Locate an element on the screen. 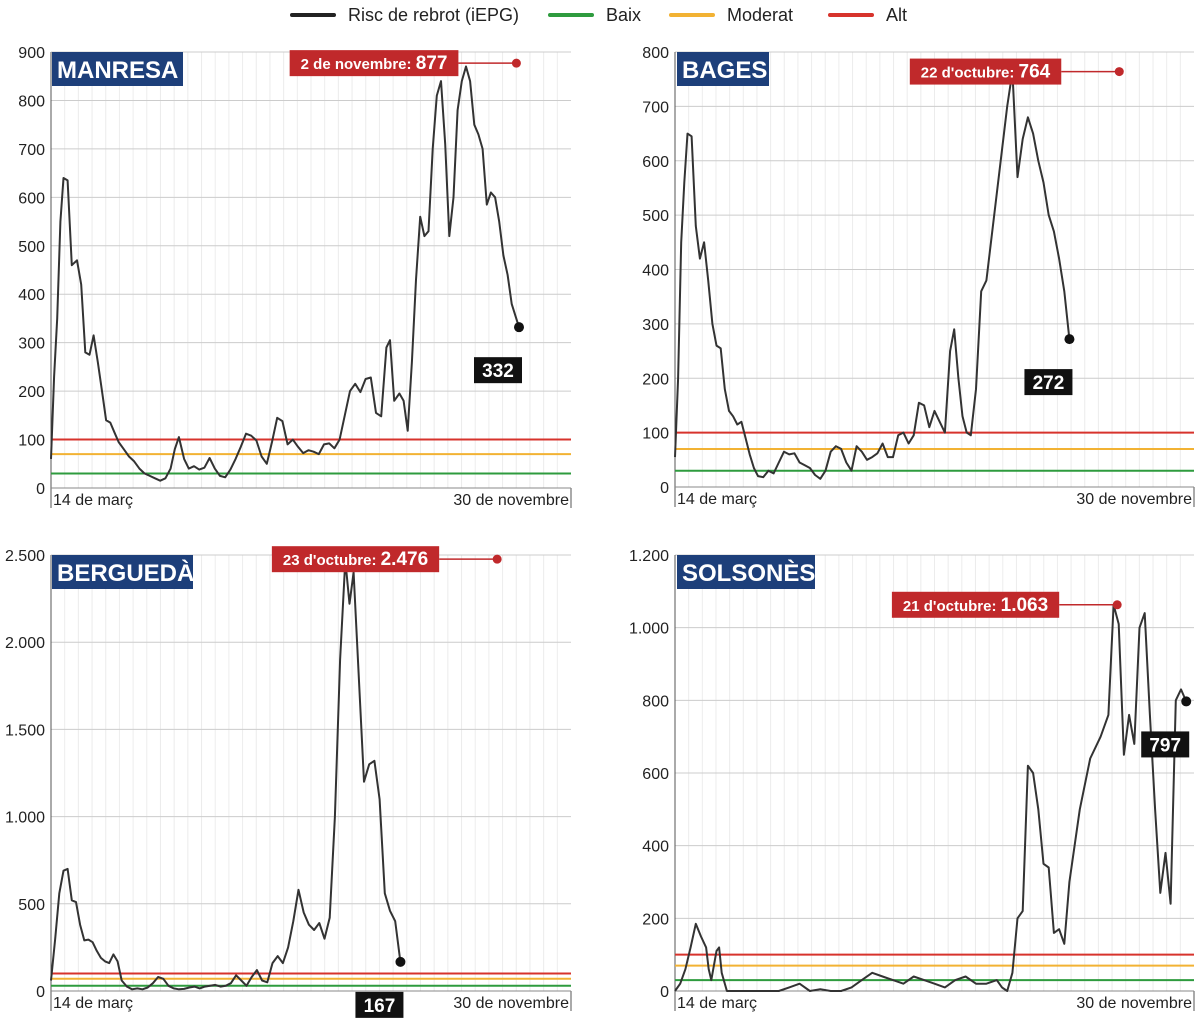 The width and height of the screenshot is (1200, 1020). legend-label-low: Baix is located at coordinates (624, 14).